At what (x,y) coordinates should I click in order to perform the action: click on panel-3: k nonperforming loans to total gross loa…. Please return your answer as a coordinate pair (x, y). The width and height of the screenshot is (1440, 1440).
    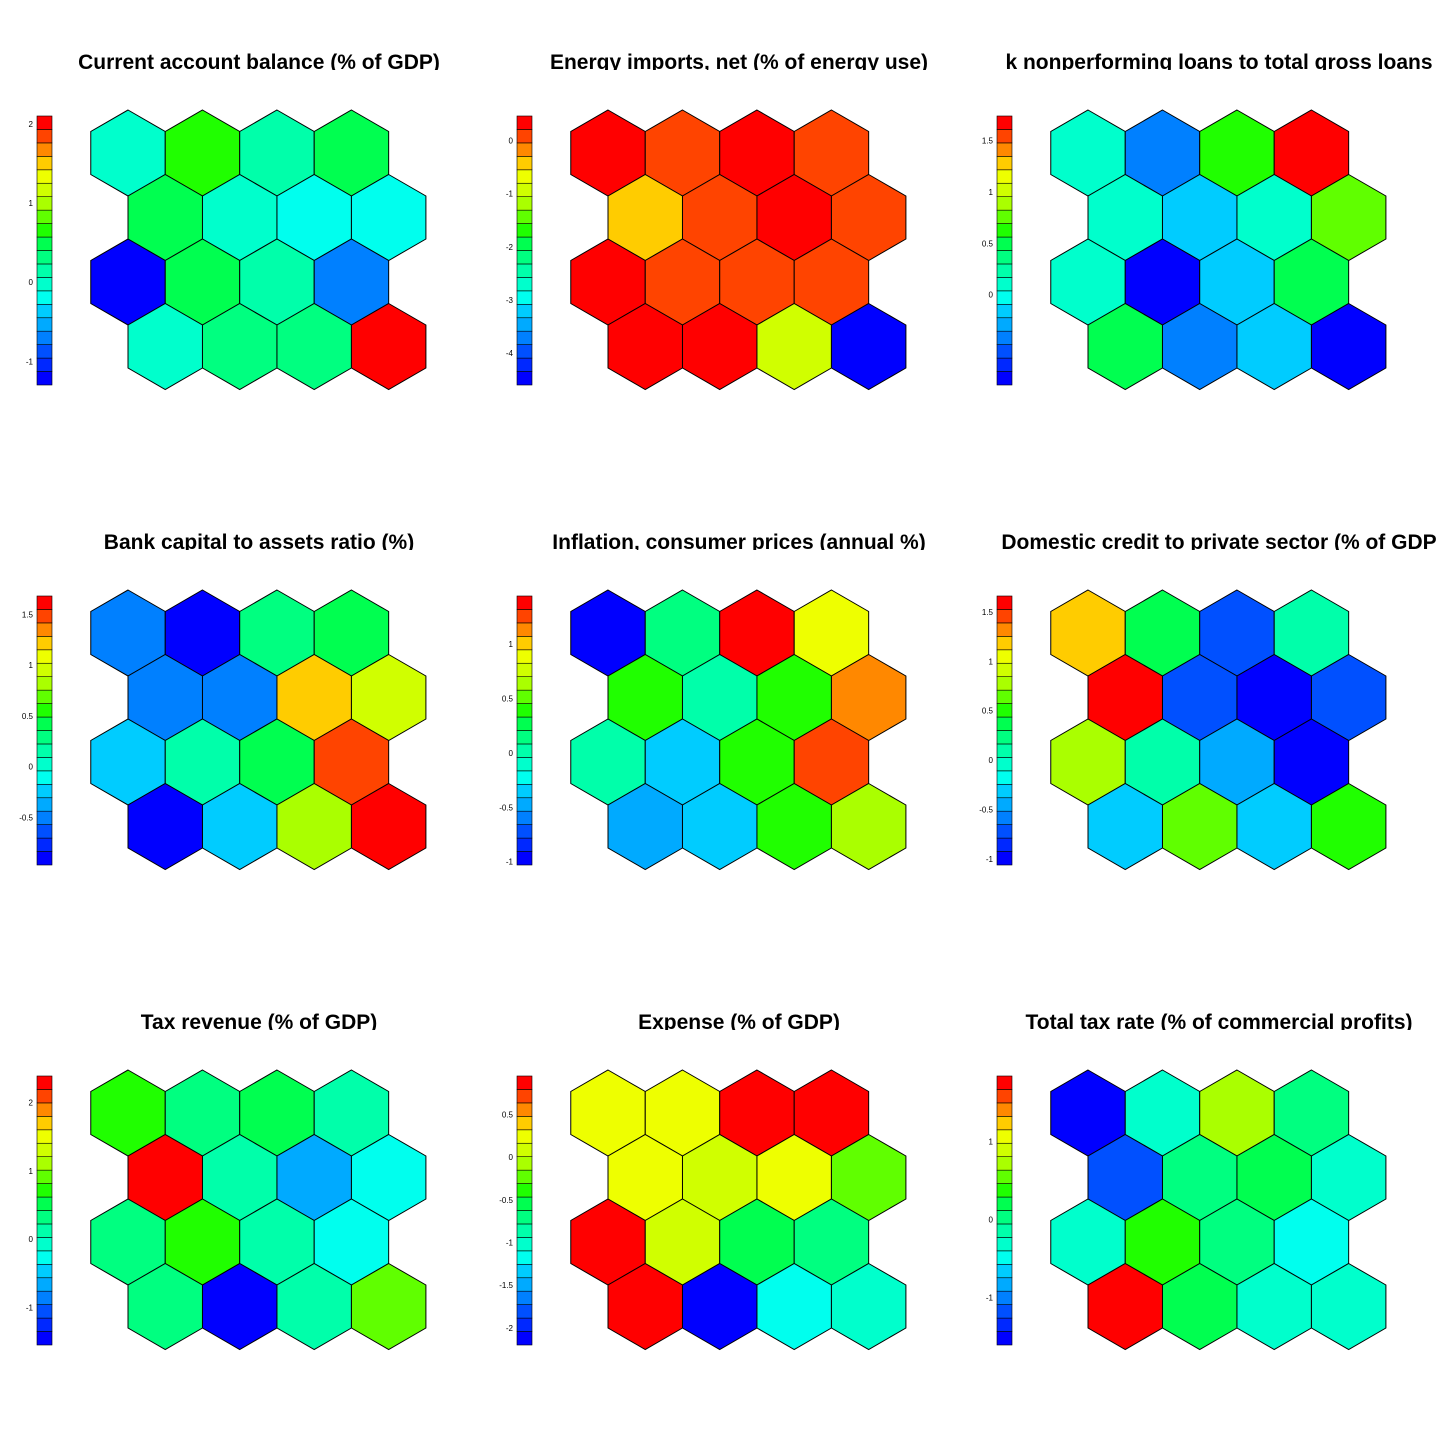
    Looking at the image, I should click on (1207, 221).